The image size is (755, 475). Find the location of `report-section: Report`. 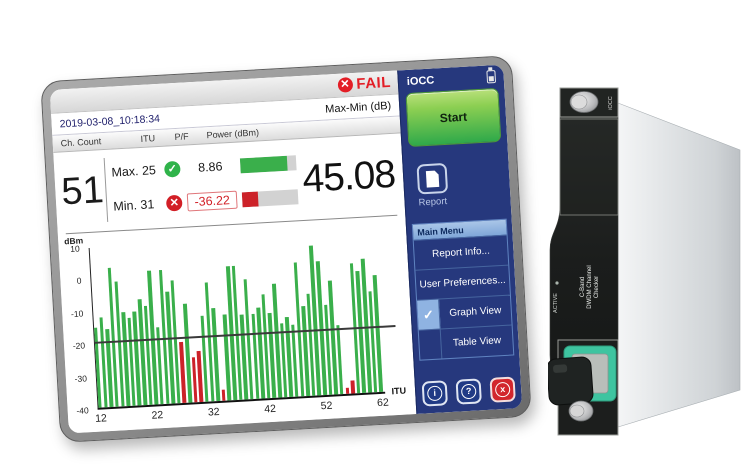

report-section: Report is located at coordinates (457, 184).